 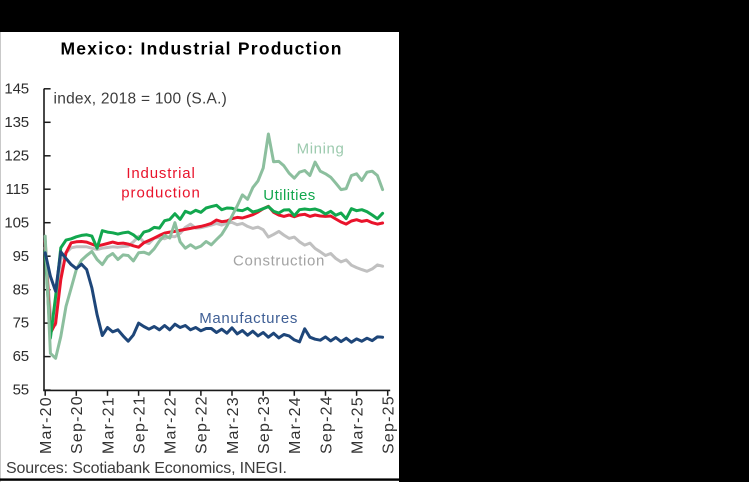 I want to click on svg-text: 145, so click(x=16, y=88).